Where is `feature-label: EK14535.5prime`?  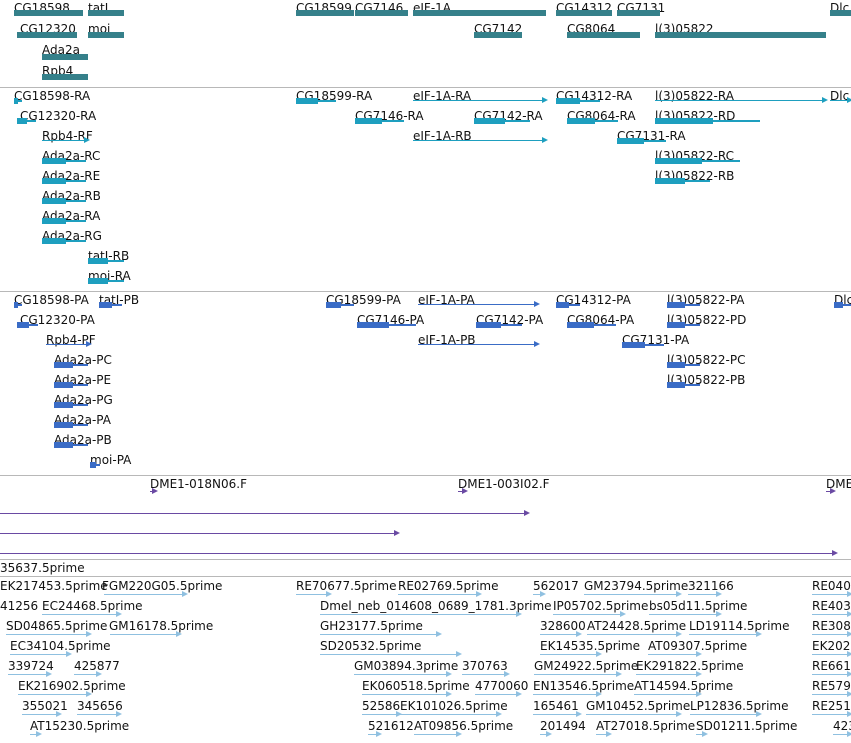
feature-label: EK14535.5prime is located at coordinates (590, 646).